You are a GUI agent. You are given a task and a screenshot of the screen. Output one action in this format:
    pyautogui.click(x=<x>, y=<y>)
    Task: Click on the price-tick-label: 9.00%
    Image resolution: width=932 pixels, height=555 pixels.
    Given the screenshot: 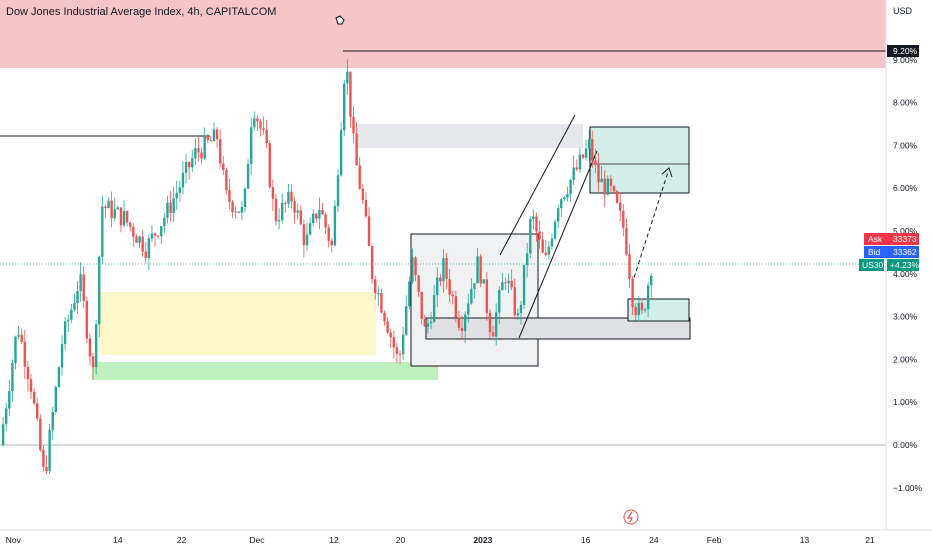 What is the action you would take?
    pyautogui.click(x=905, y=60)
    